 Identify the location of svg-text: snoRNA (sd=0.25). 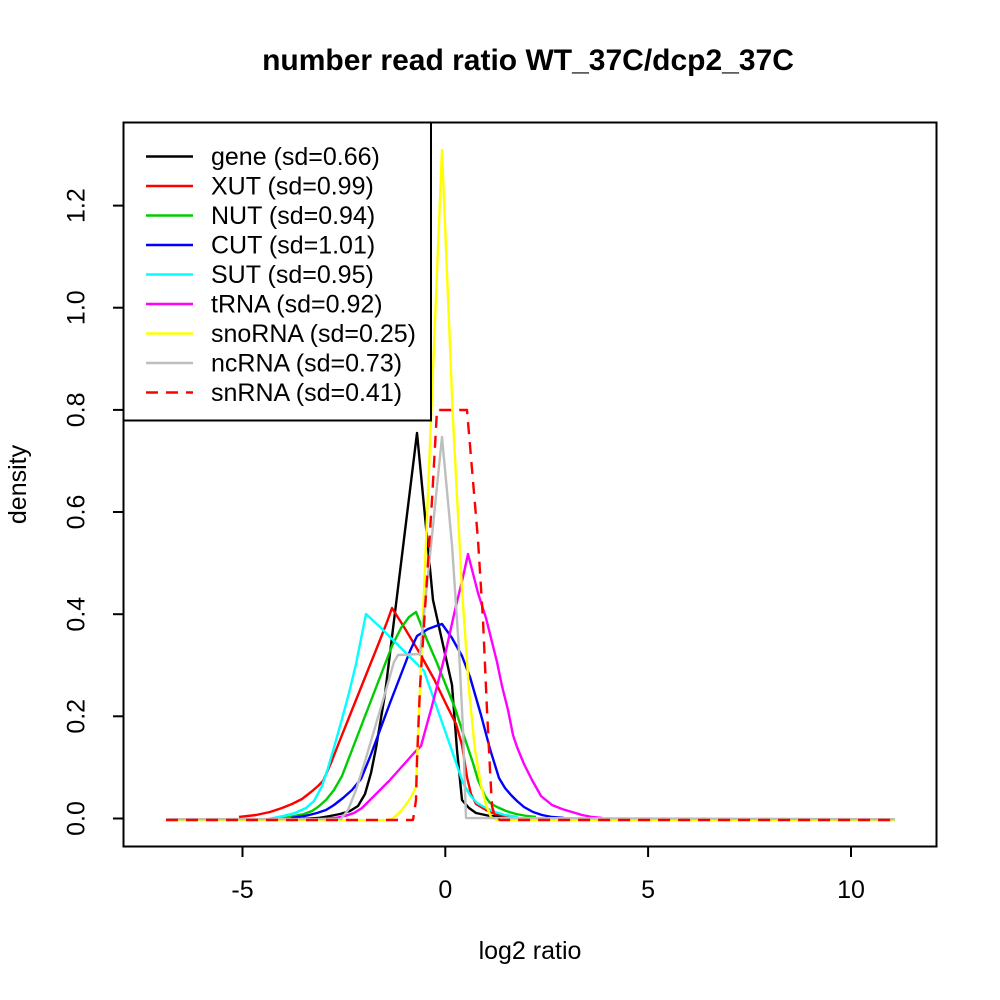
(313, 334).